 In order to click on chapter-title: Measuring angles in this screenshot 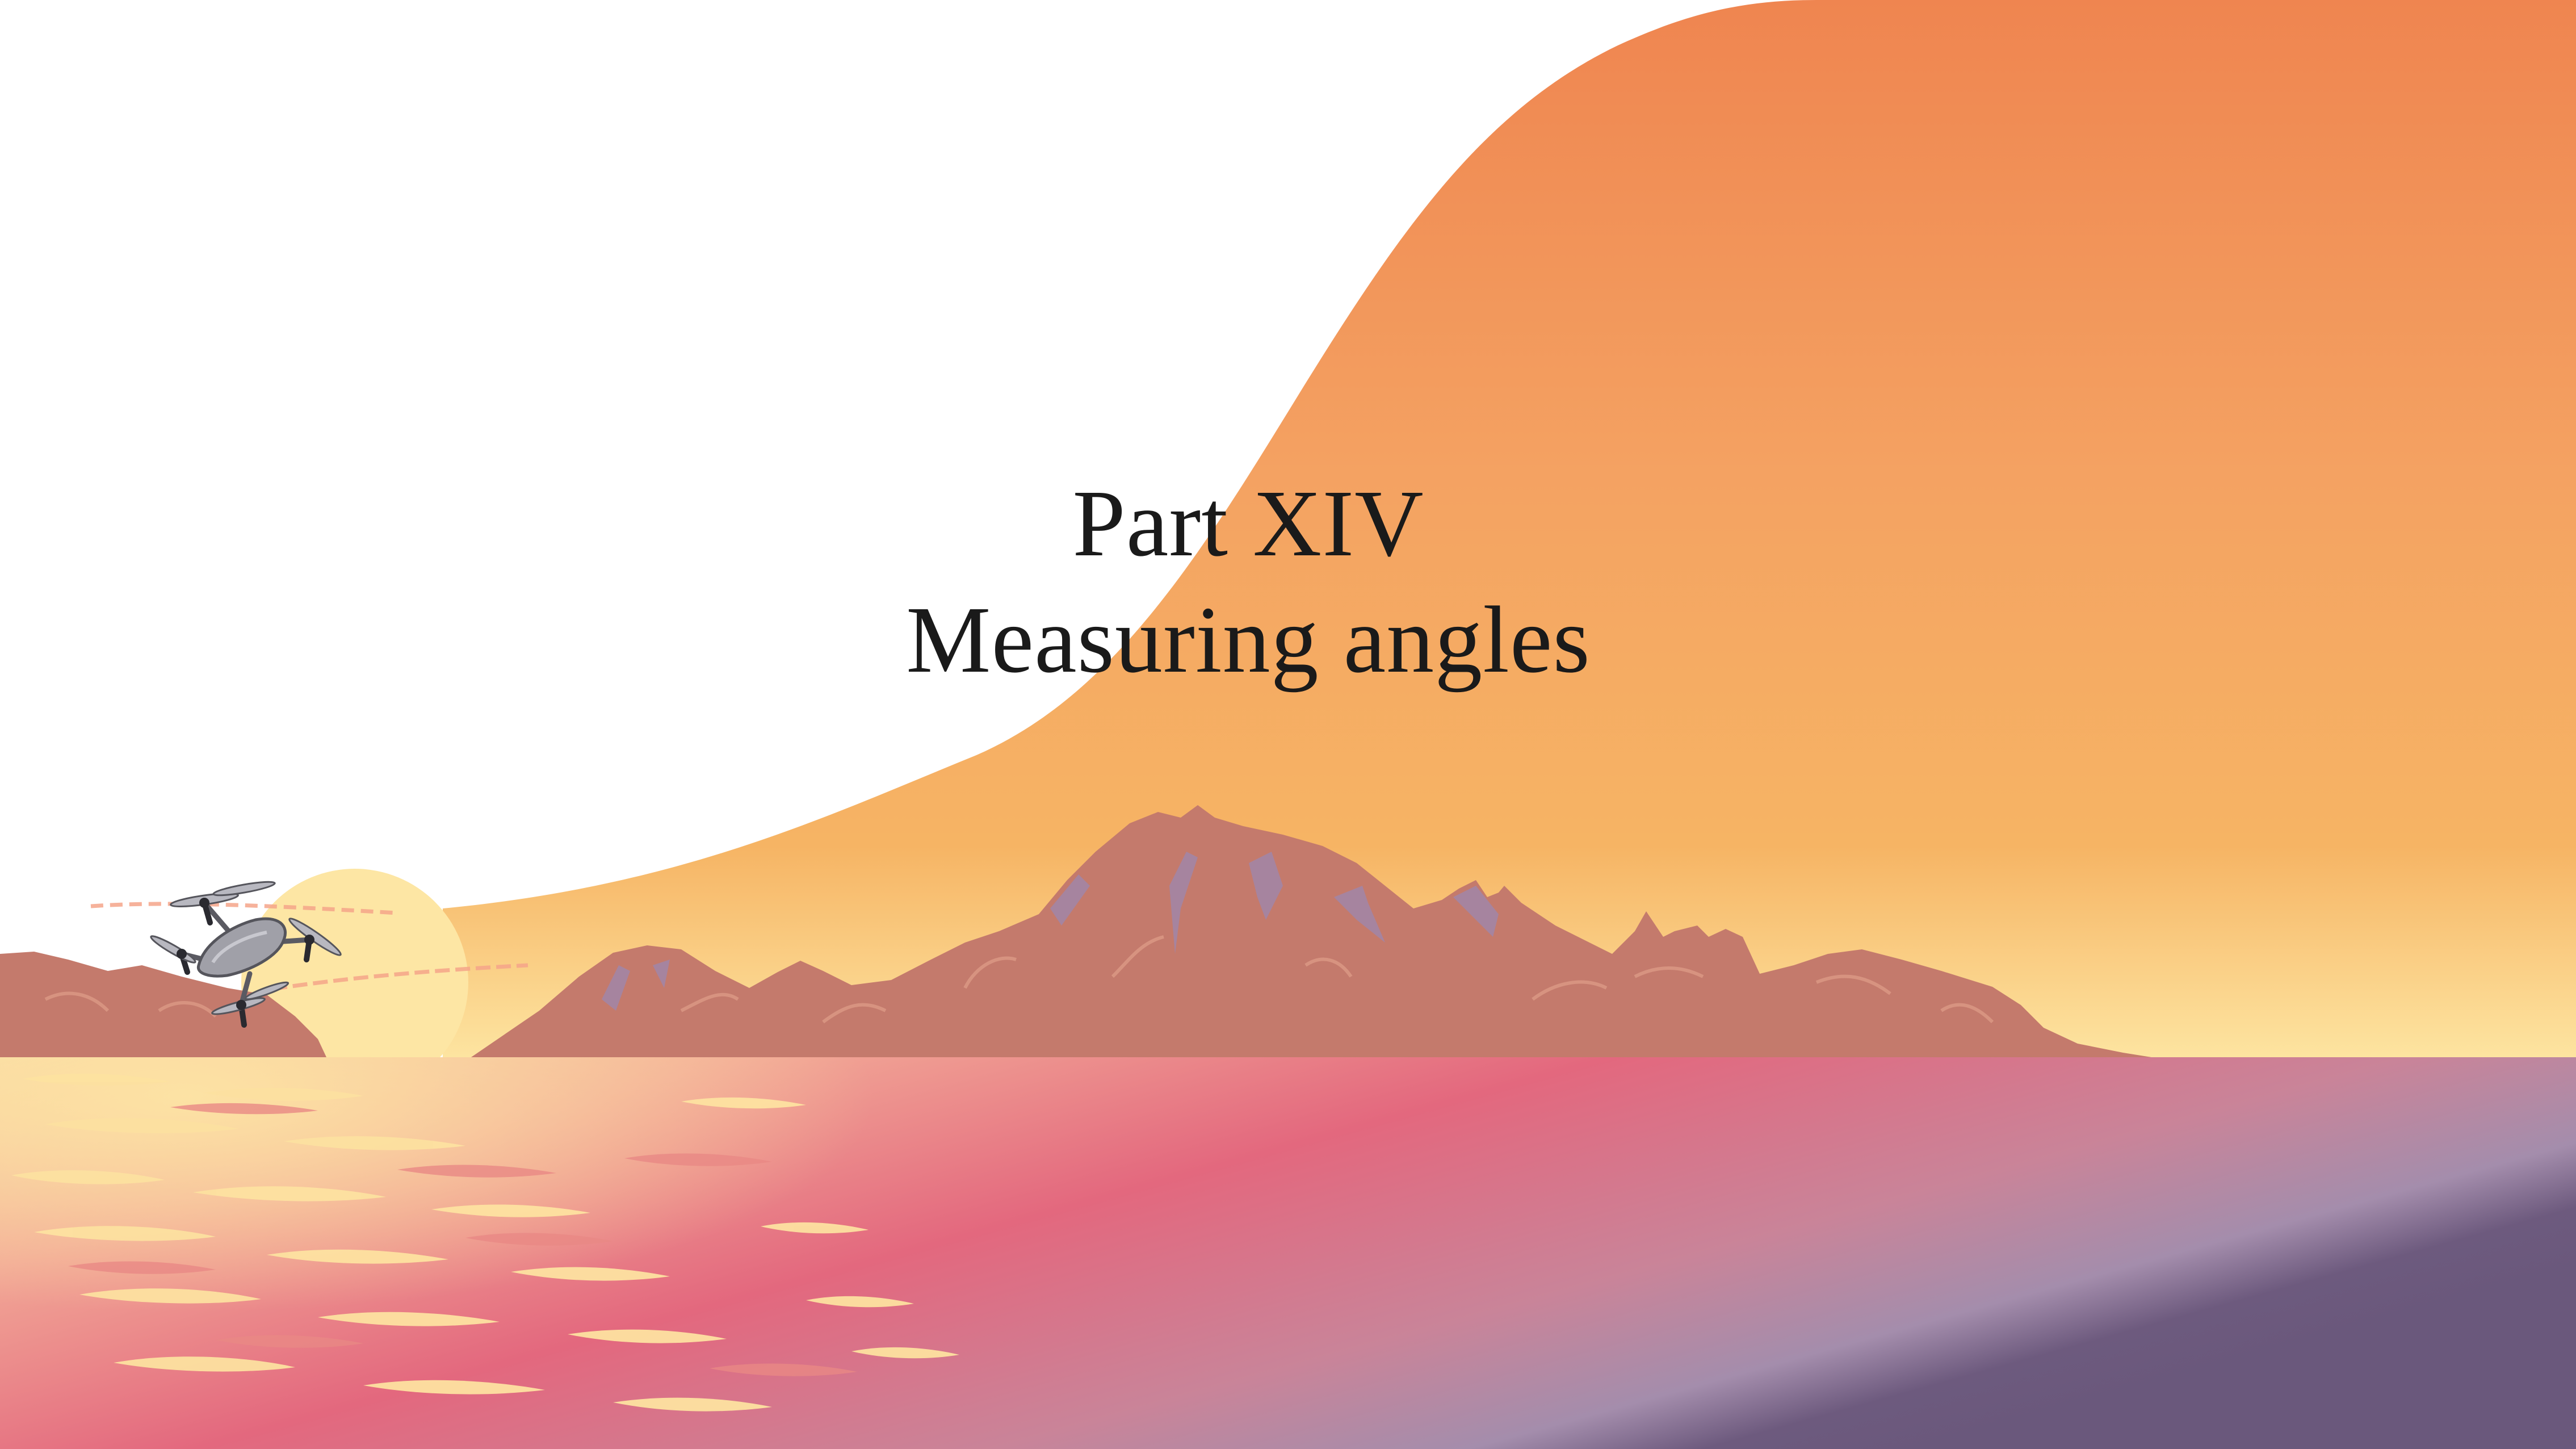, I will do `click(1248, 640)`.